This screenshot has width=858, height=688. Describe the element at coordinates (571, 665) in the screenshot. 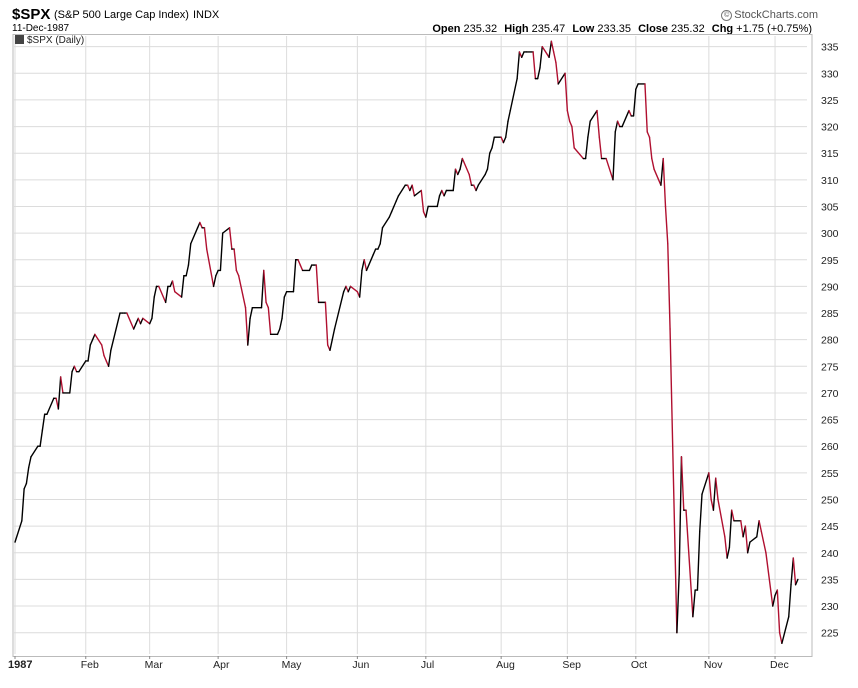

I see `x-tick-label: Sep` at that location.